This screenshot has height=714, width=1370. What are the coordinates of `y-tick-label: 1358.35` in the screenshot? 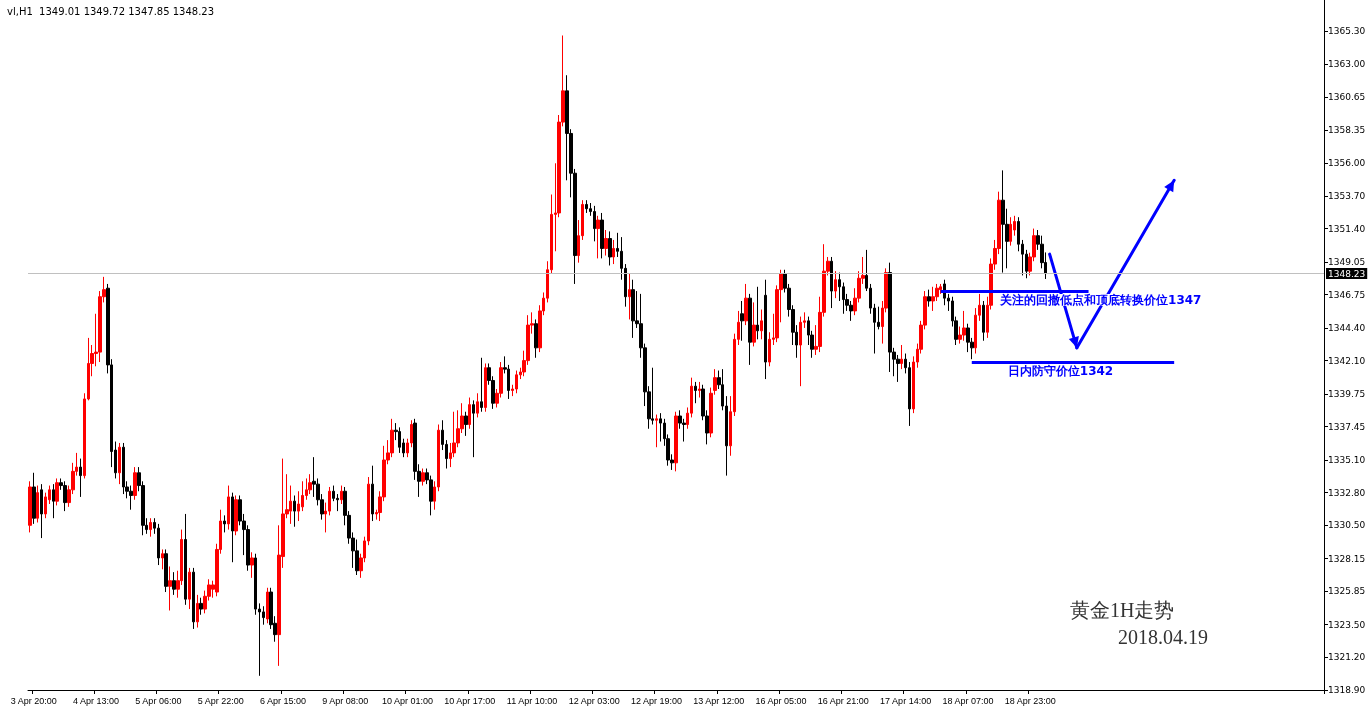 It's located at (1347, 129).